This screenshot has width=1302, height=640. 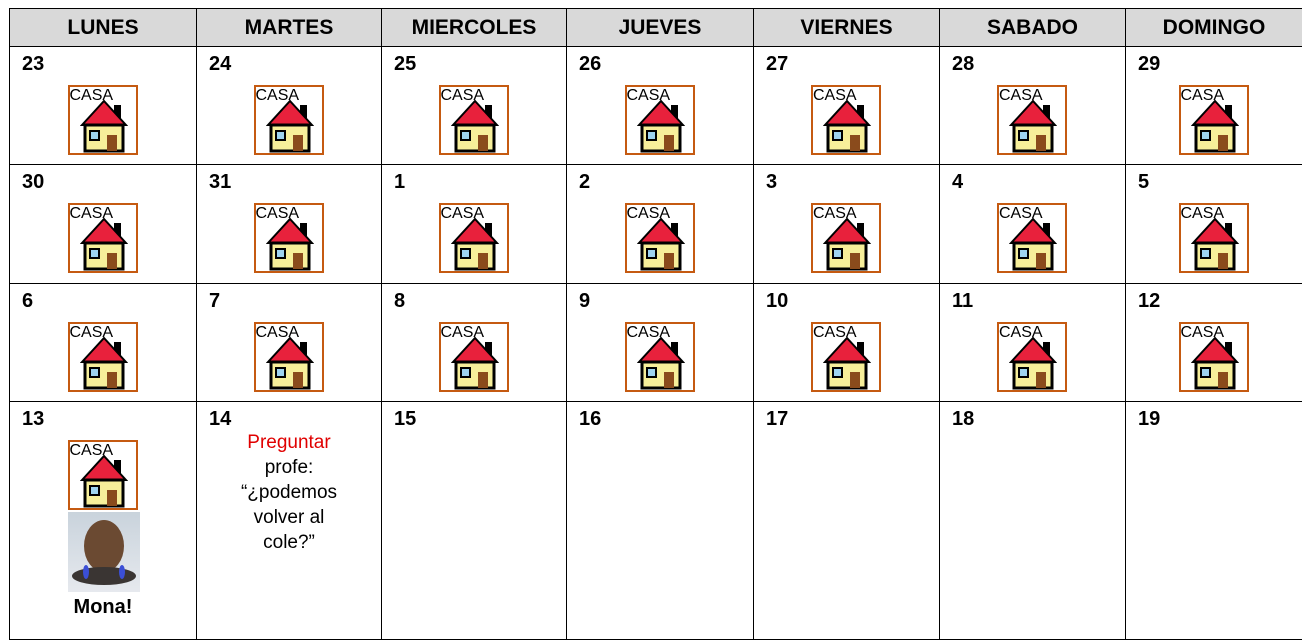 What do you see at coordinates (777, 64) in the screenshot?
I see `day-number: 27` at bounding box center [777, 64].